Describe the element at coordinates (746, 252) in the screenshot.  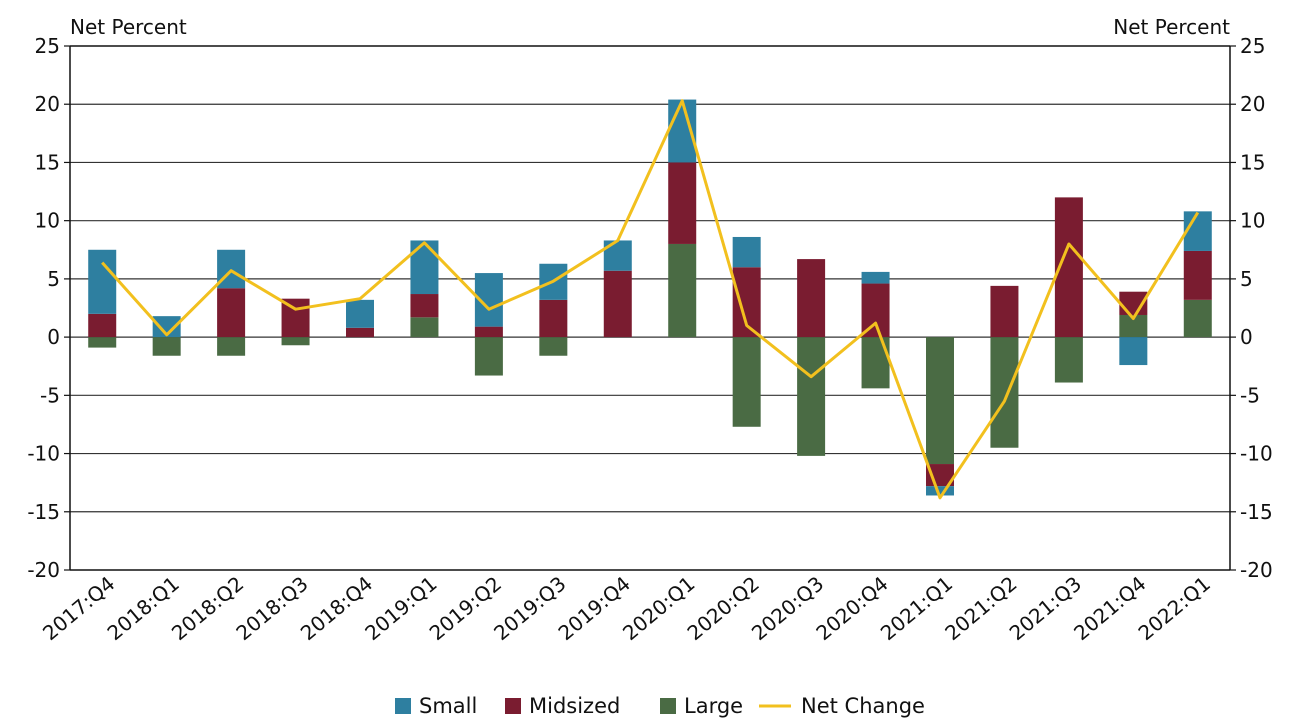
I see `bar-small-2020-Q2` at that location.